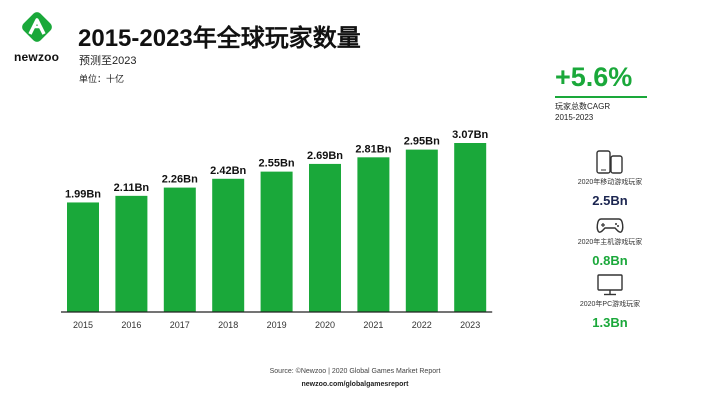 The height and width of the screenshot is (400, 710). Describe the element at coordinates (421, 230) in the screenshot. I see `bar-2022` at that location.